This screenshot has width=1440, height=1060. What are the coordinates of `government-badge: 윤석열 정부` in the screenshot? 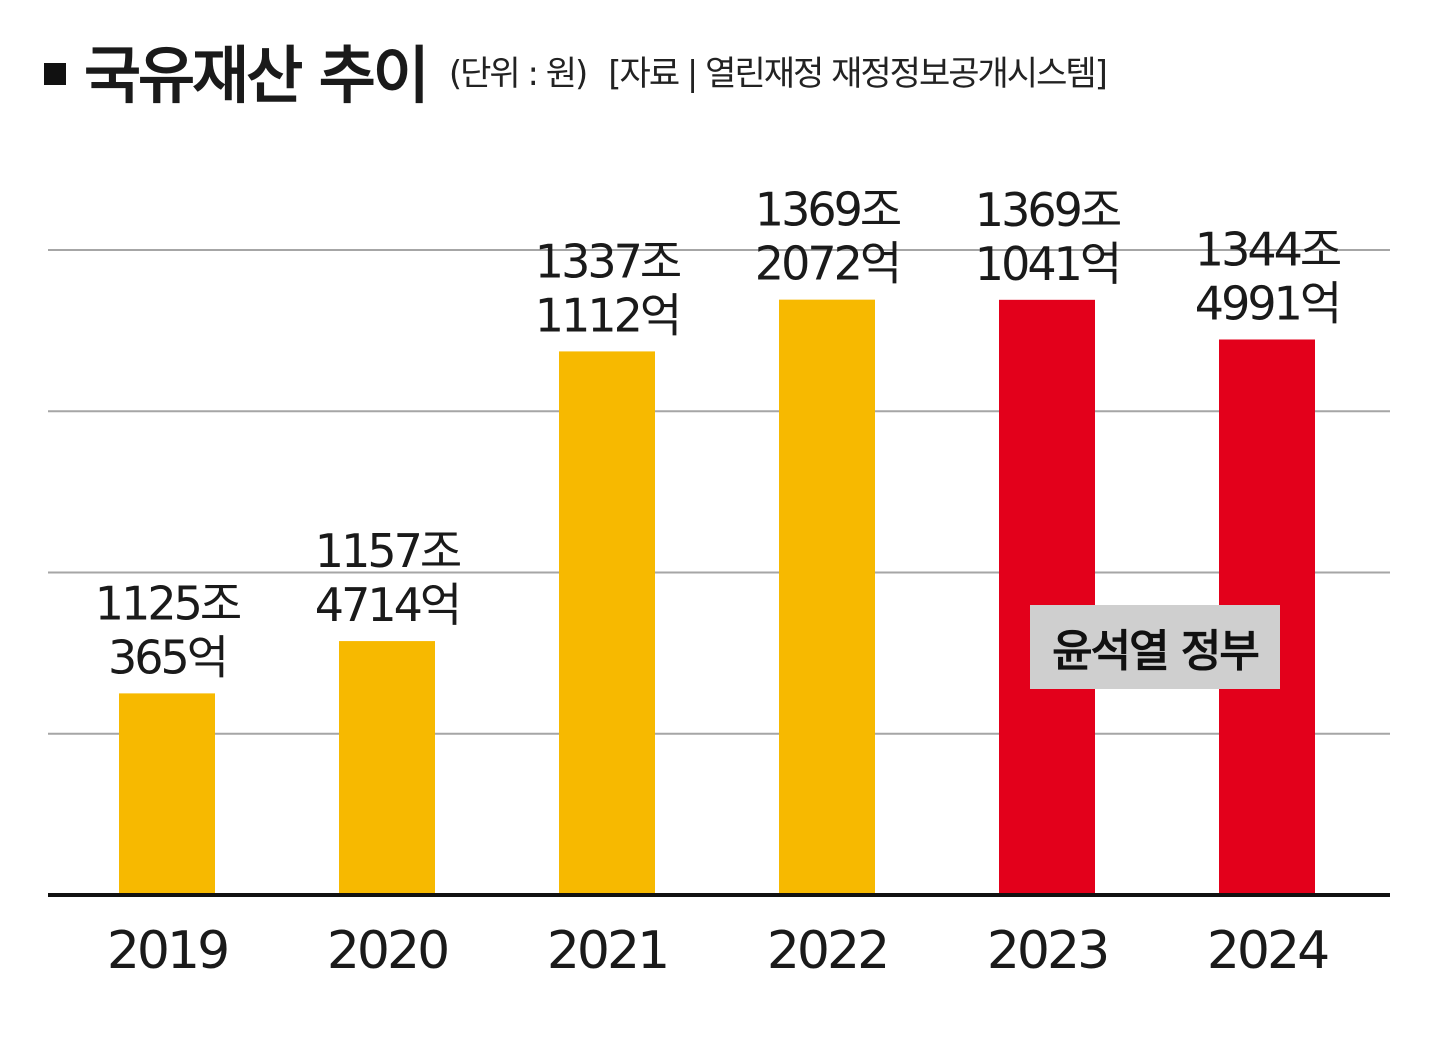 It's located at (1155, 647).